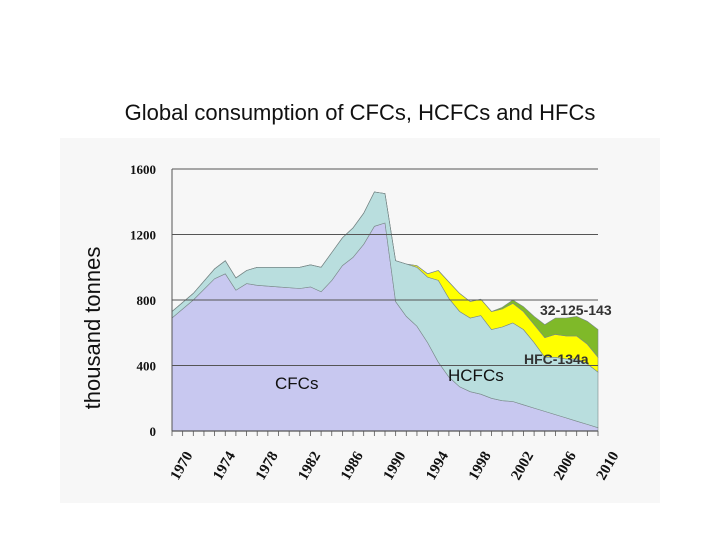 The height and width of the screenshot is (540, 720). Describe the element at coordinates (476, 375) in the screenshot. I see `label-hcfcs: HCFCs` at that location.